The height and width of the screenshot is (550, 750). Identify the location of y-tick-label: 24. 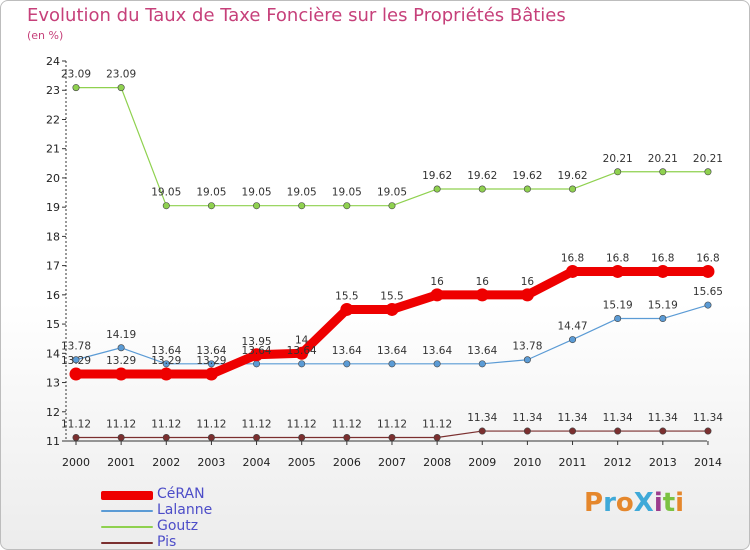
(53, 61).